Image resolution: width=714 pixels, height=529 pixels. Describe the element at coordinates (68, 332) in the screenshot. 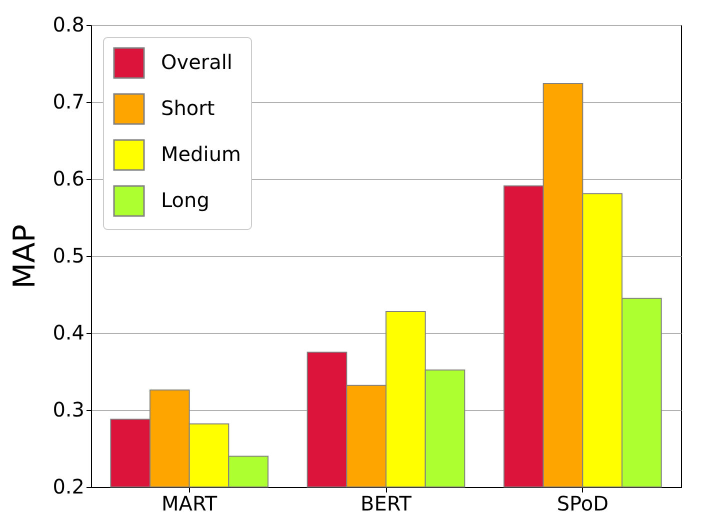

I see `y-tick-label: 0.4` at that location.